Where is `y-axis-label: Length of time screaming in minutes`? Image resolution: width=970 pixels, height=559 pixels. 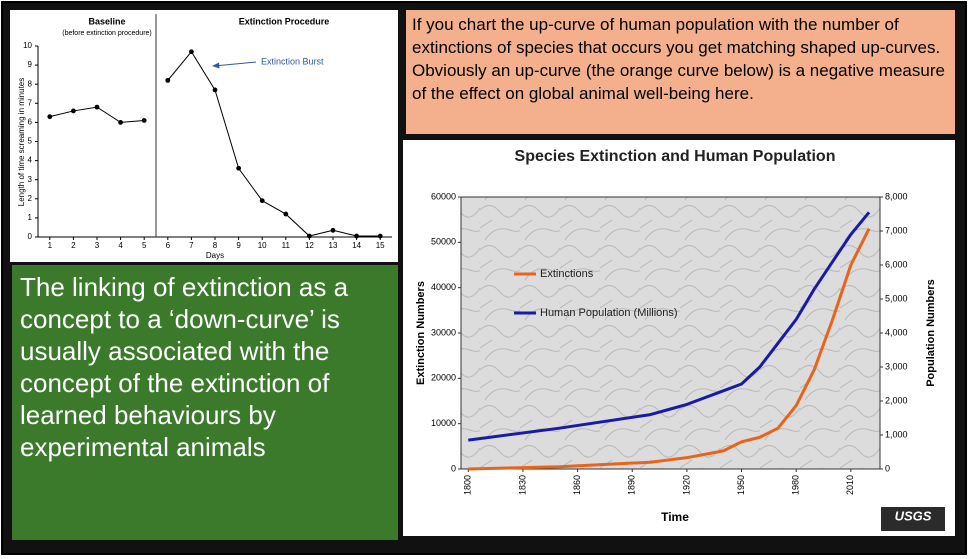 y-axis-label: Length of time screaming in minutes is located at coordinates (21, 142).